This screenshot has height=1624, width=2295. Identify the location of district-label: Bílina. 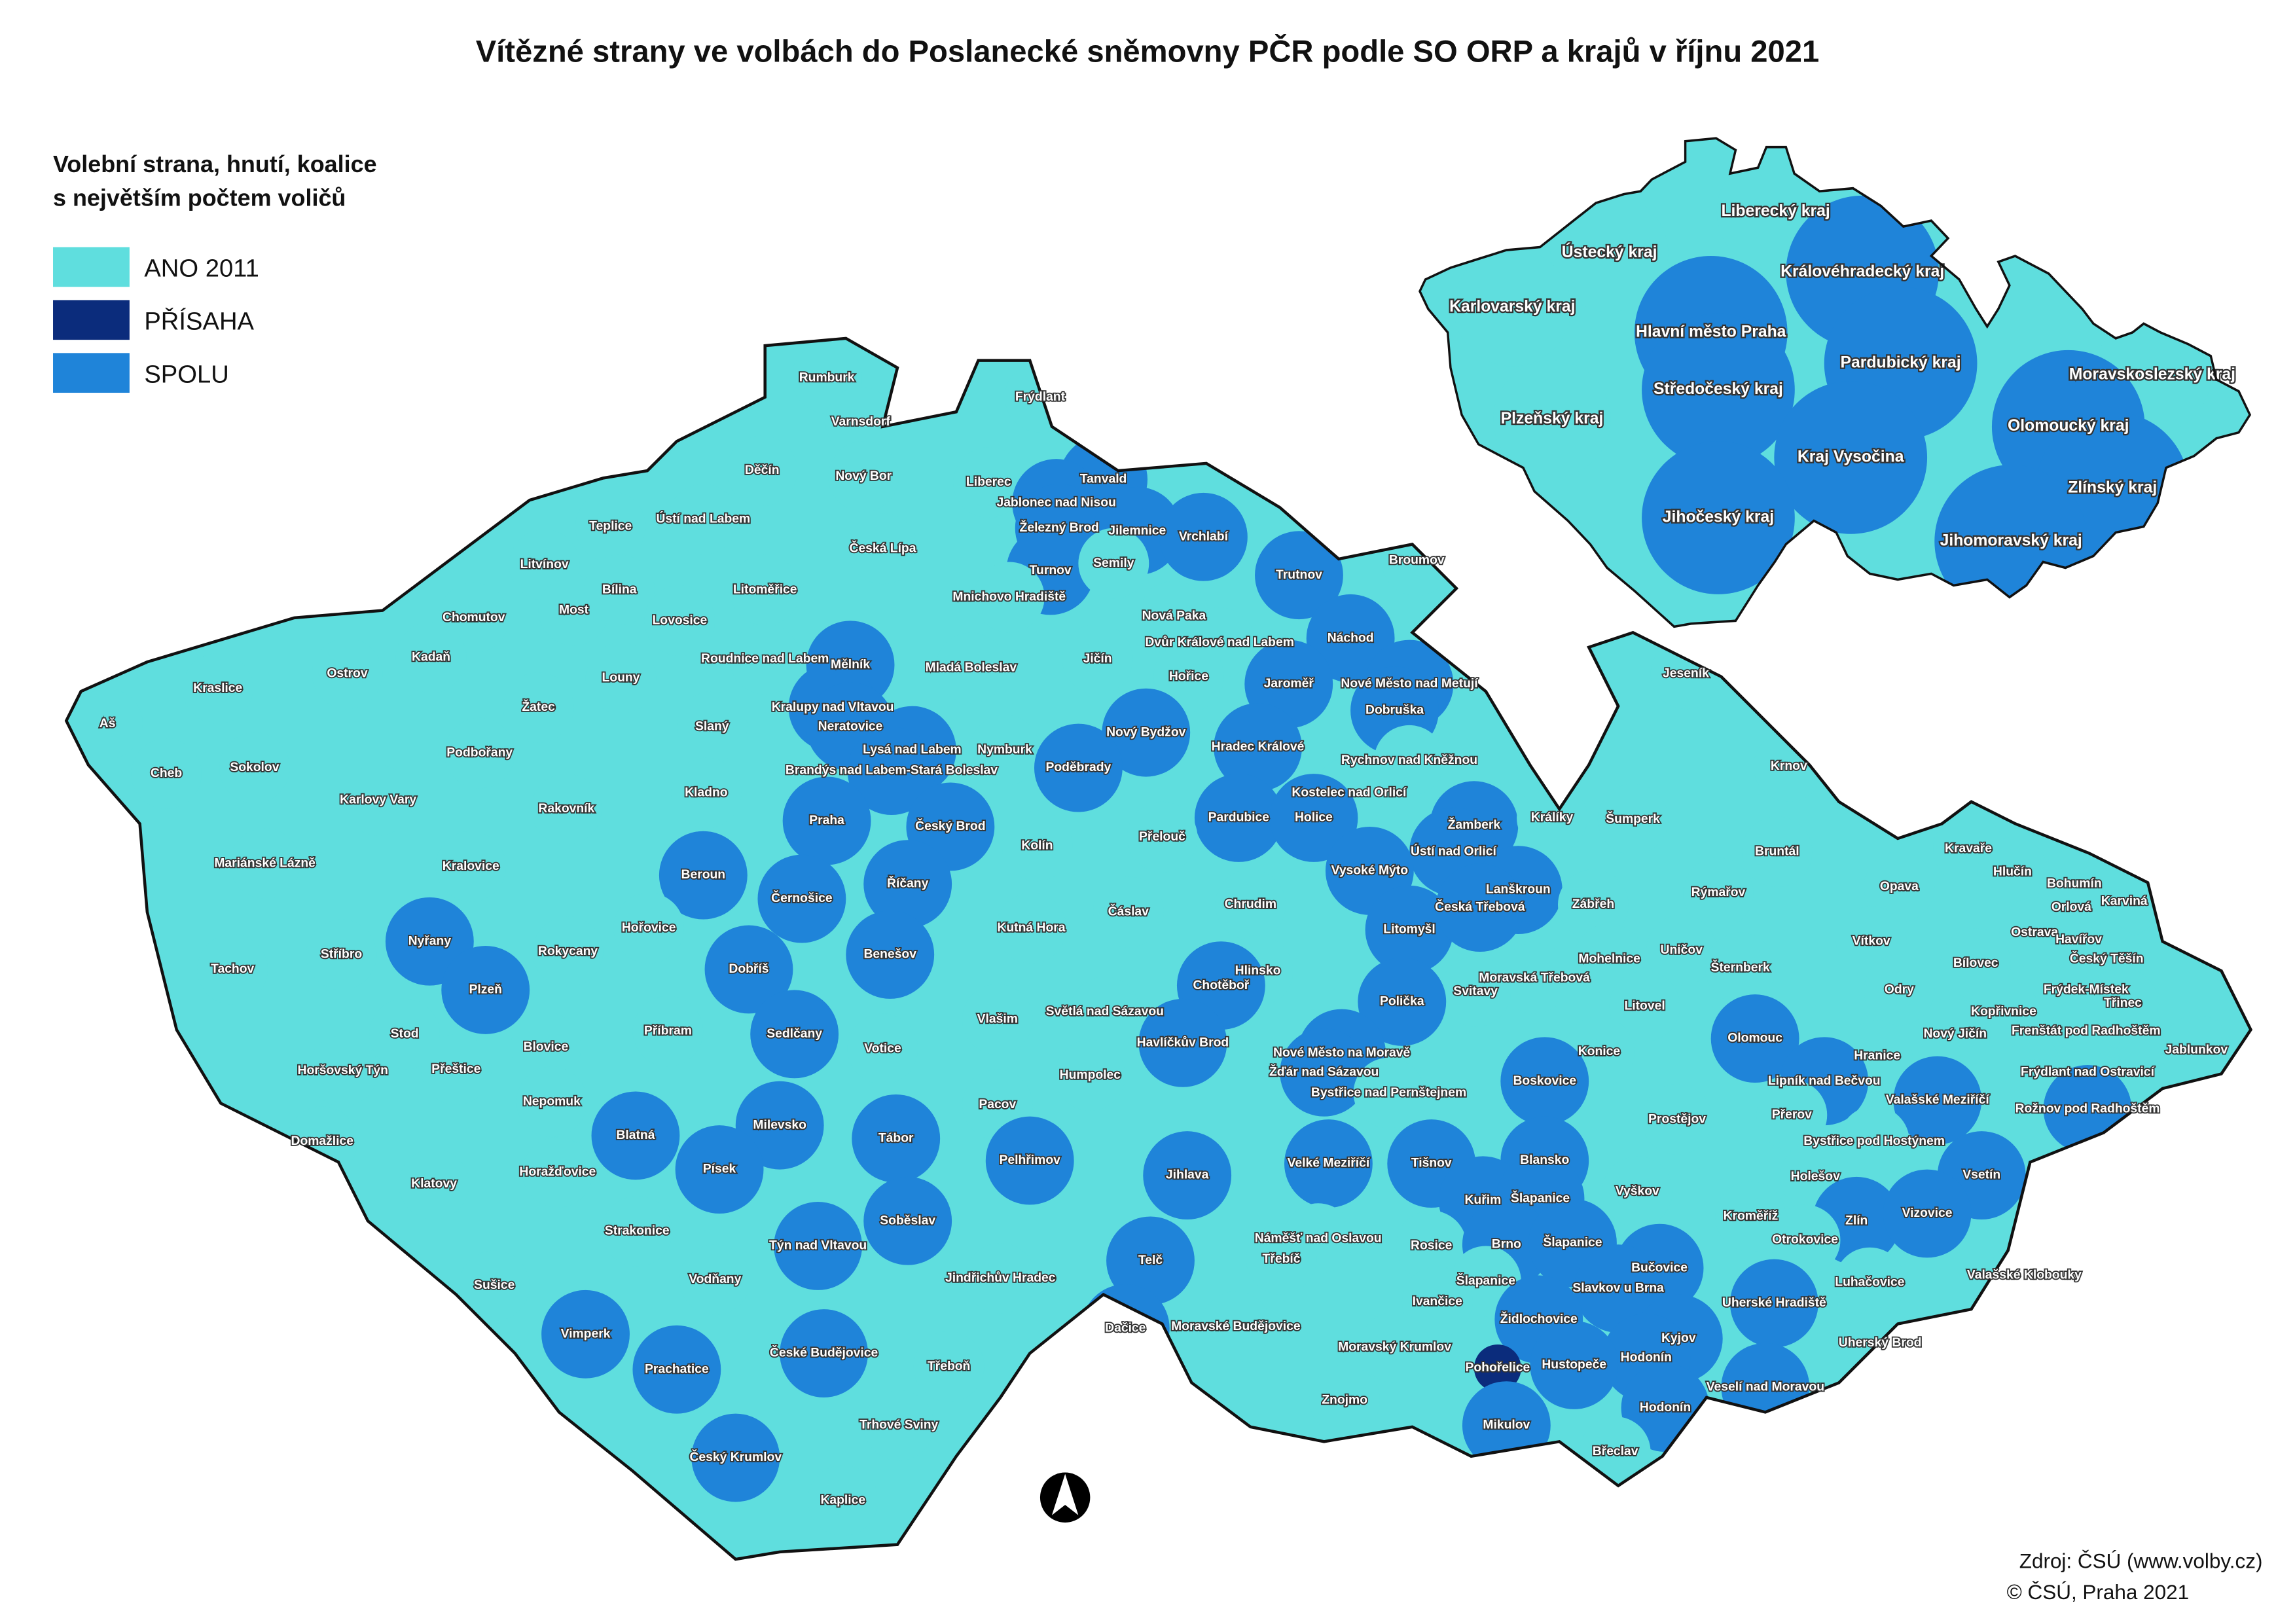
(620, 589).